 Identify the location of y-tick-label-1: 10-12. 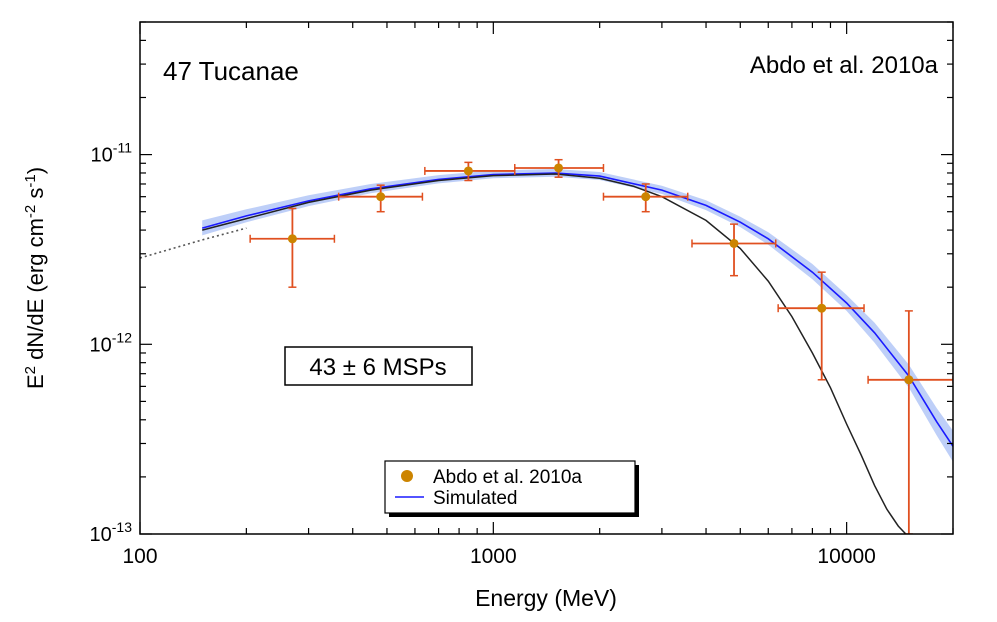
(111, 342).